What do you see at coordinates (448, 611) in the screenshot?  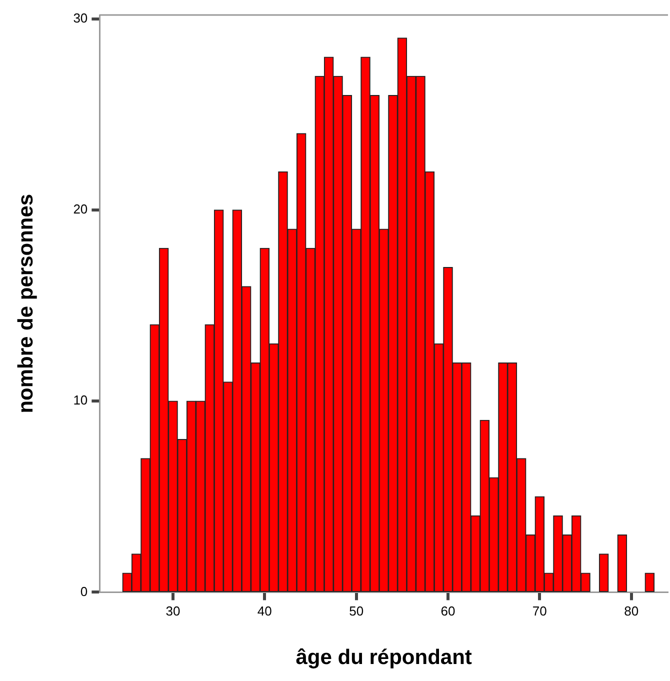 I see `x-tick-label: 60` at bounding box center [448, 611].